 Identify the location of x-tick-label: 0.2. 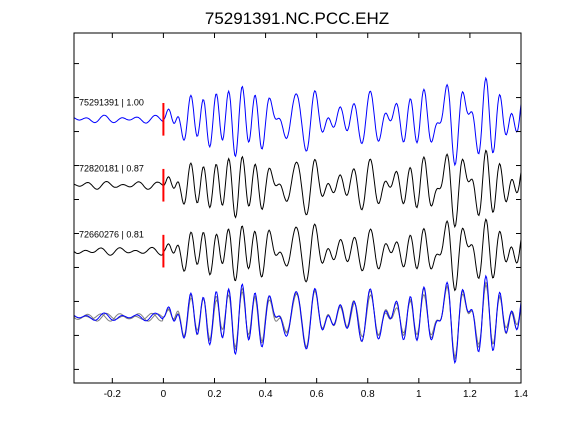
(215, 394).